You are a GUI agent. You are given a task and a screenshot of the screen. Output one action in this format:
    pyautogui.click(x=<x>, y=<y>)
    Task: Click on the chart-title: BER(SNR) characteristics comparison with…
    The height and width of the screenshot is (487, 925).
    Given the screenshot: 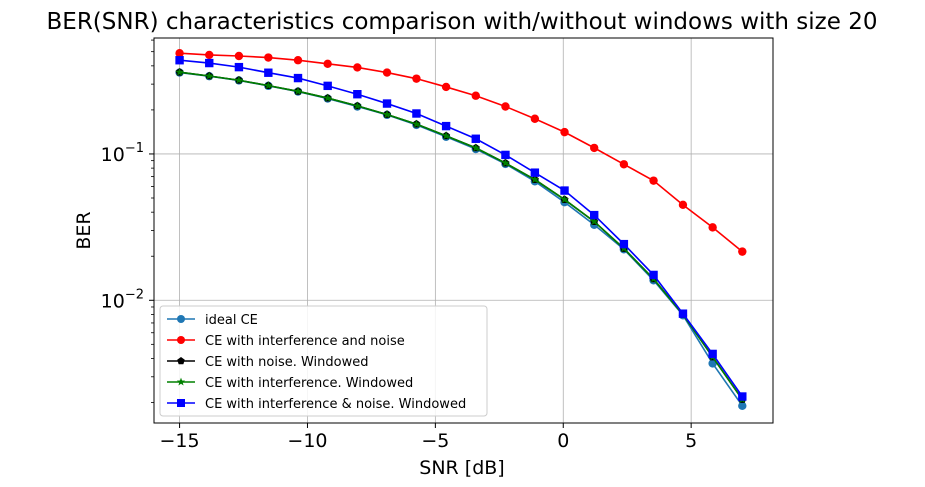 What is the action you would take?
    pyautogui.click(x=462, y=22)
    